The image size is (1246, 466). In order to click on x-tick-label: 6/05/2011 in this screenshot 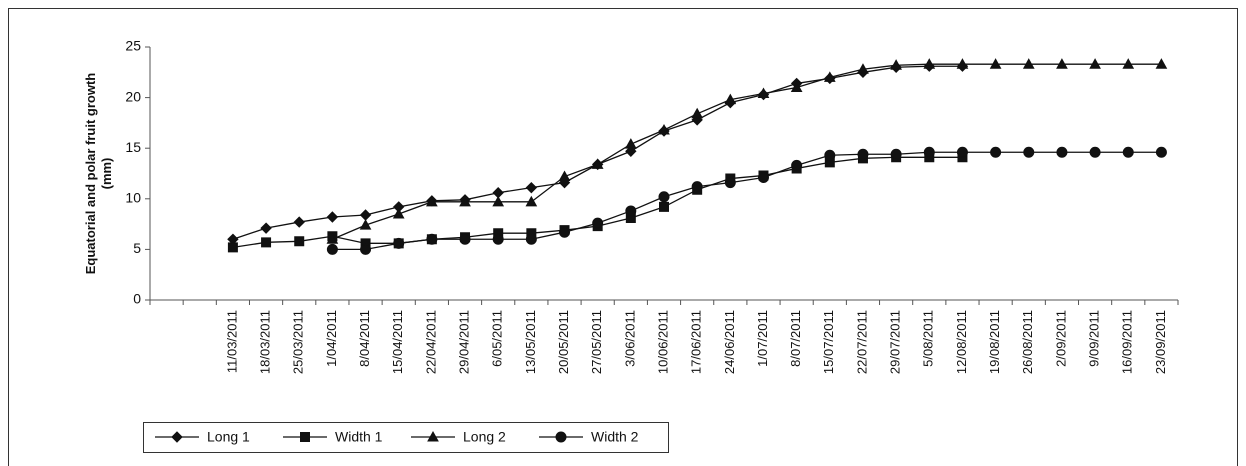, I will do `click(497, 338)`.